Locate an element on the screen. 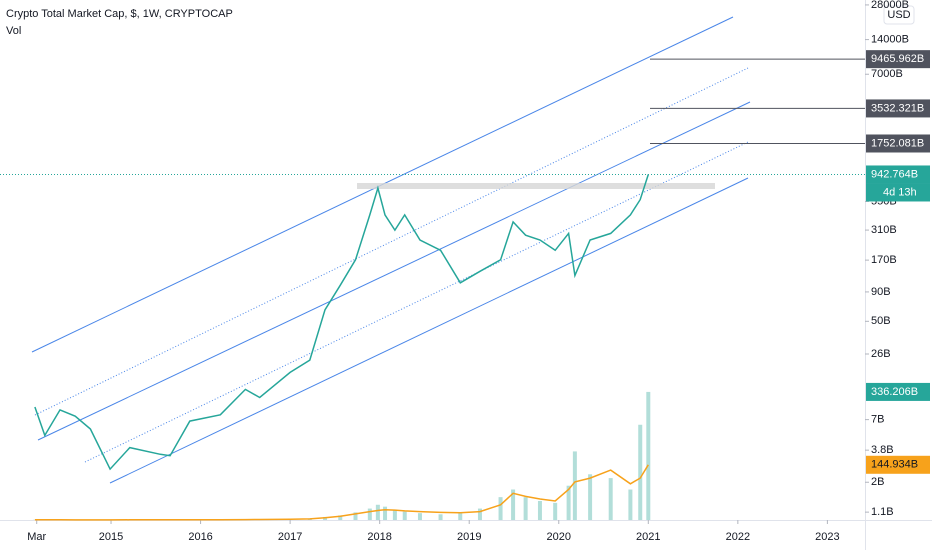 This screenshot has width=932, height=550. countdown-badge is located at coordinates (898, 192).